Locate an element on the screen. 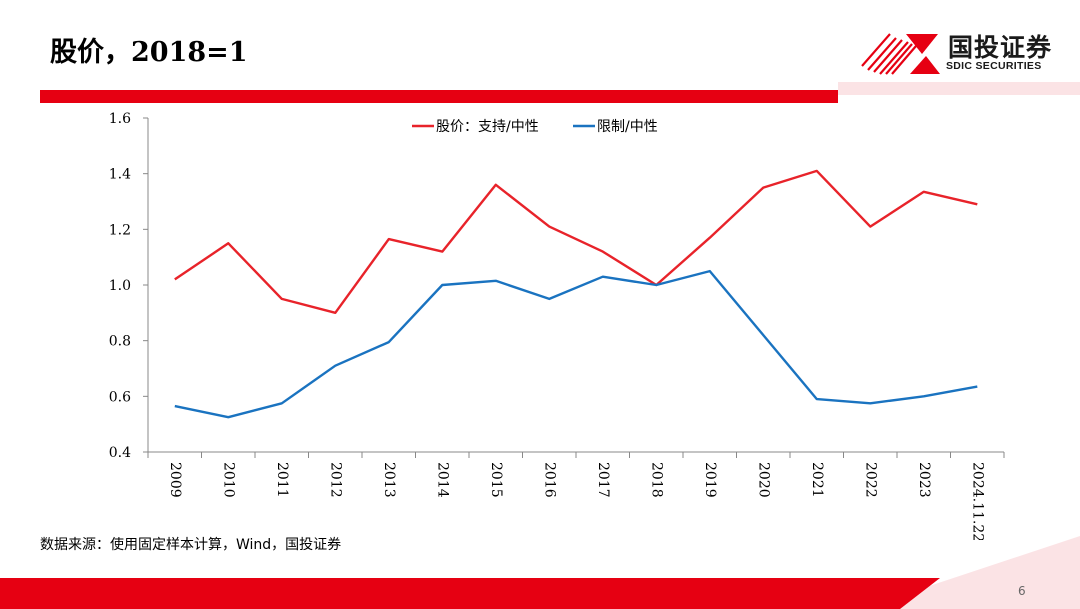  x-tick-label: 2010 is located at coordinates (228, 480).